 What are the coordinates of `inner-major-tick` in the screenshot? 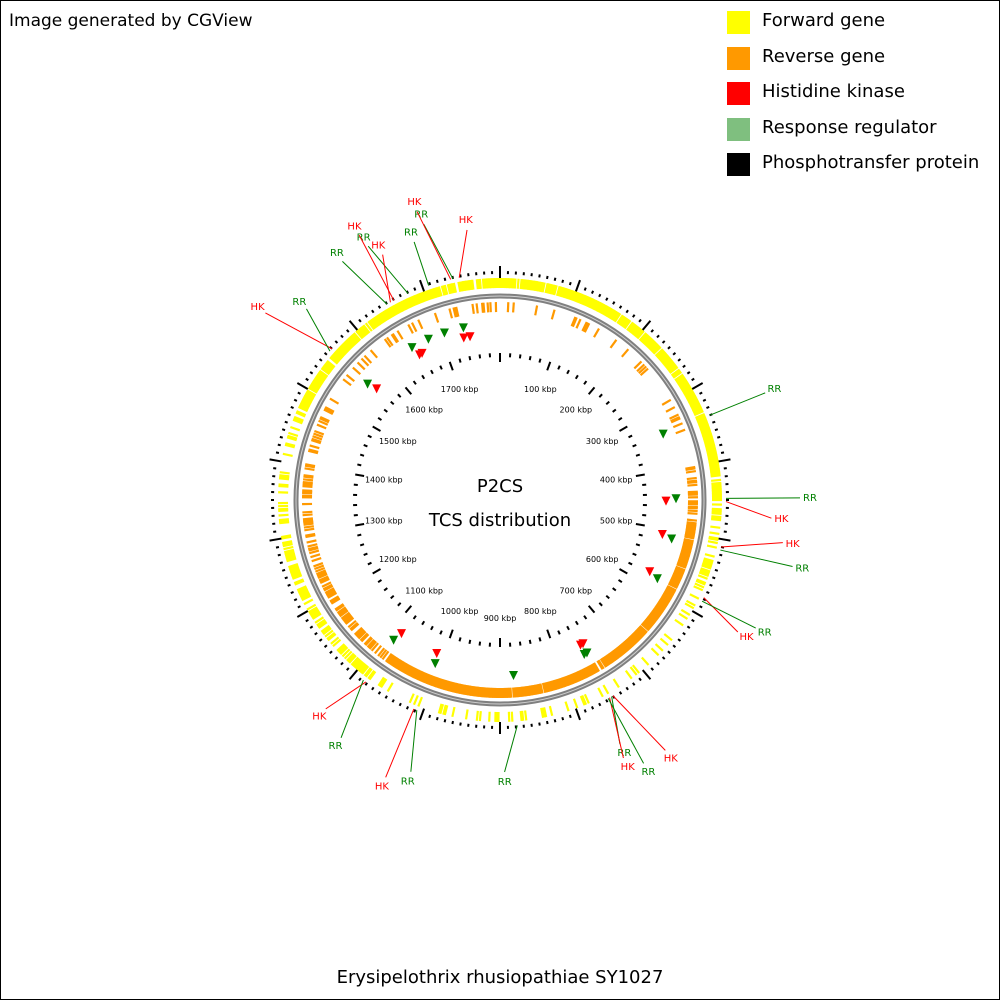 It's located at (549, 366).